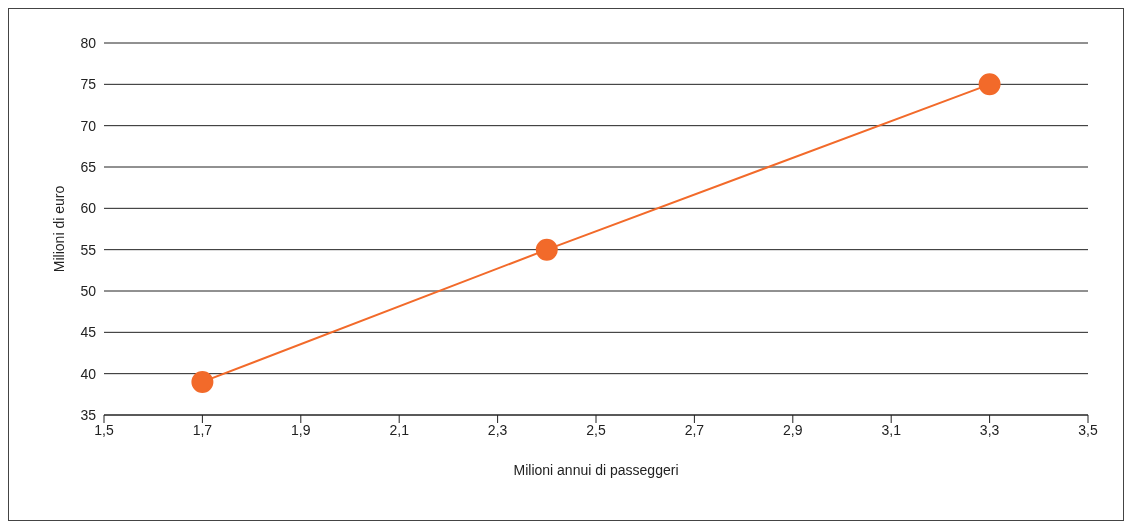  What do you see at coordinates (88, 249) in the screenshot?
I see `y-tick-label: 55` at bounding box center [88, 249].